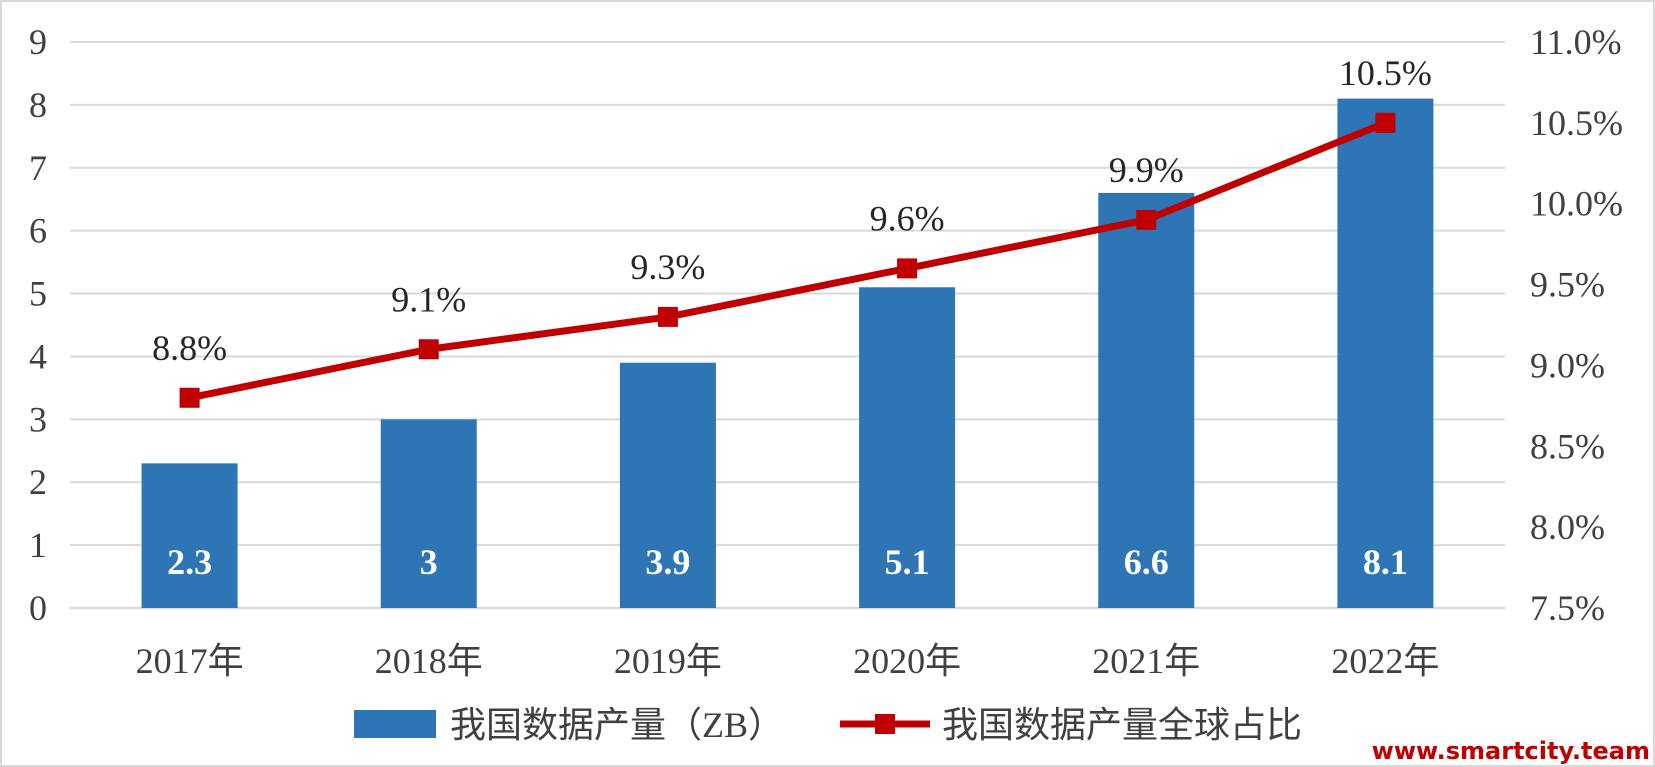  I want to click on line-data-label: 9.6%, so click(907, 218).